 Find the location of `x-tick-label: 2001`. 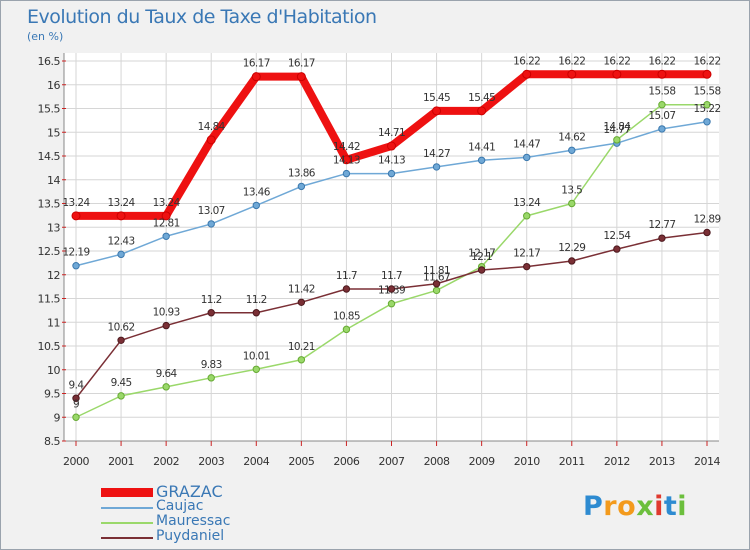

x-tick-label: 2001 is located at coordinates (121, 461).